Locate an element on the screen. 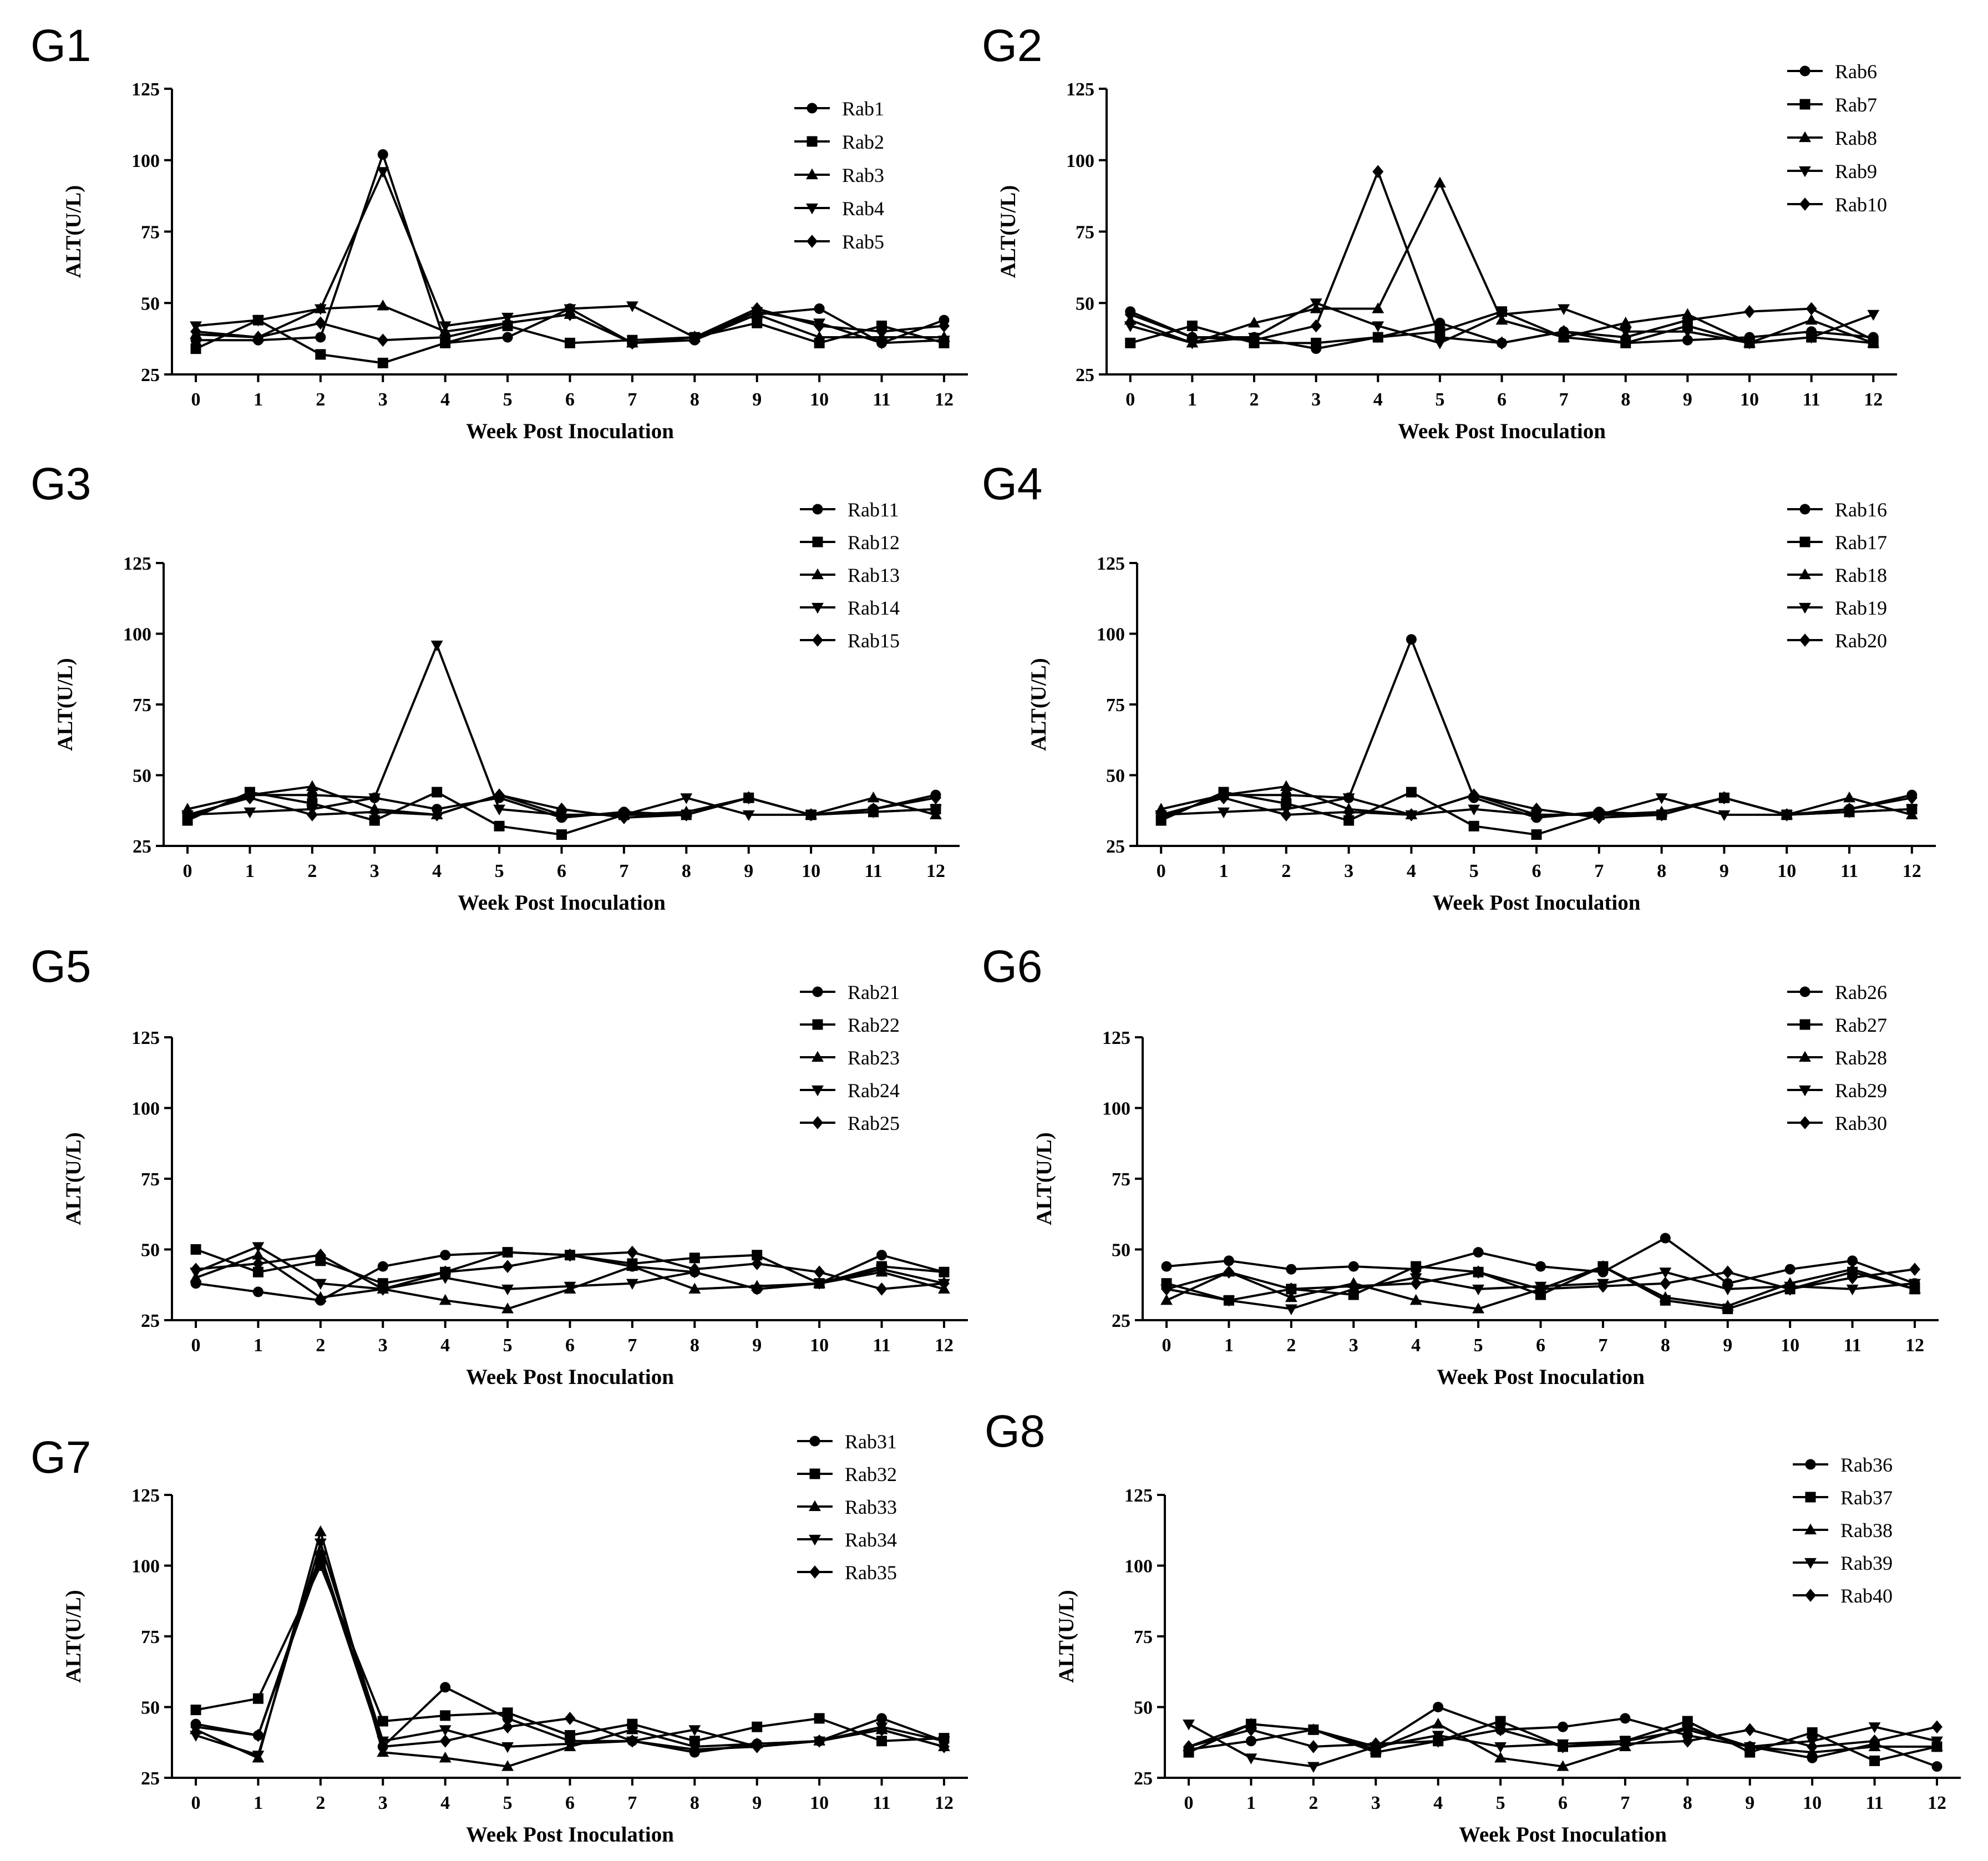 The height and width of the screenshot is (1861, 1988). legend-item: Rab22 is located at coordinates (850, 1025).